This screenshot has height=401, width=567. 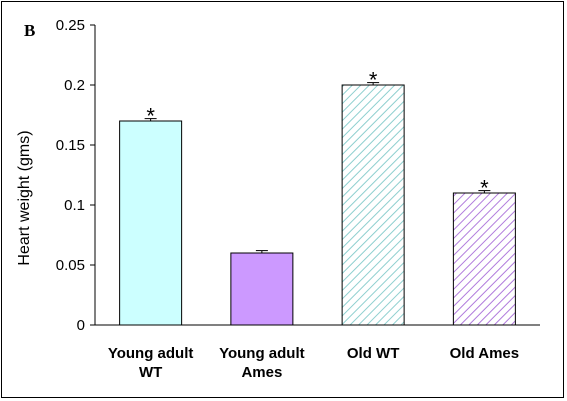 I want to click on y-axis-ticks: 0 0.05 0.1 0.15 0.2 0.25, so click(x=75, y=175).